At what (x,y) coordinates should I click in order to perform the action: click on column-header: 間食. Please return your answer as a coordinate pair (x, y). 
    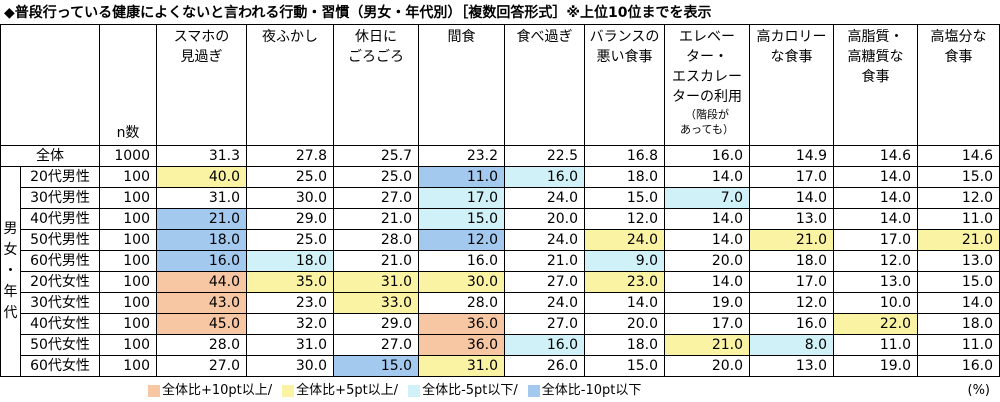
    Looking at the image, I should click on (461, 85).